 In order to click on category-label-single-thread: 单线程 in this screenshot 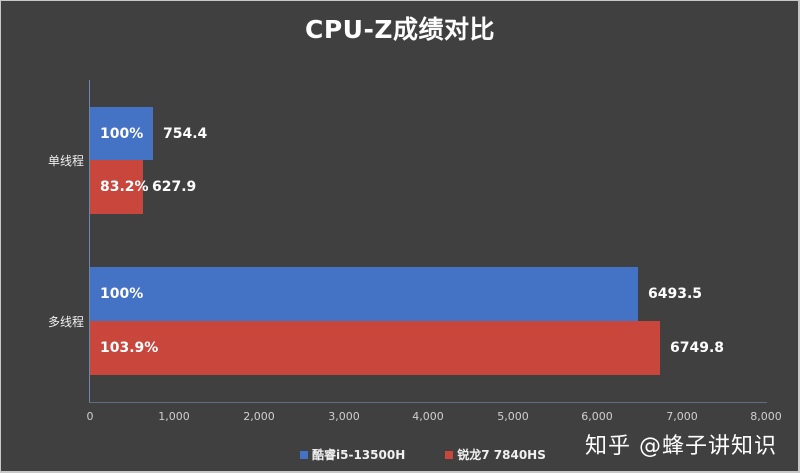, I will do `click(65, 161)`.